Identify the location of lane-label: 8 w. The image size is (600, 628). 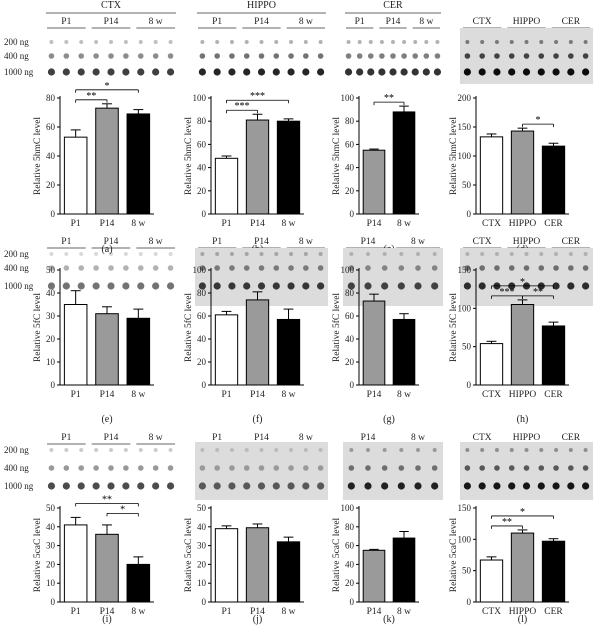
(306, 242).